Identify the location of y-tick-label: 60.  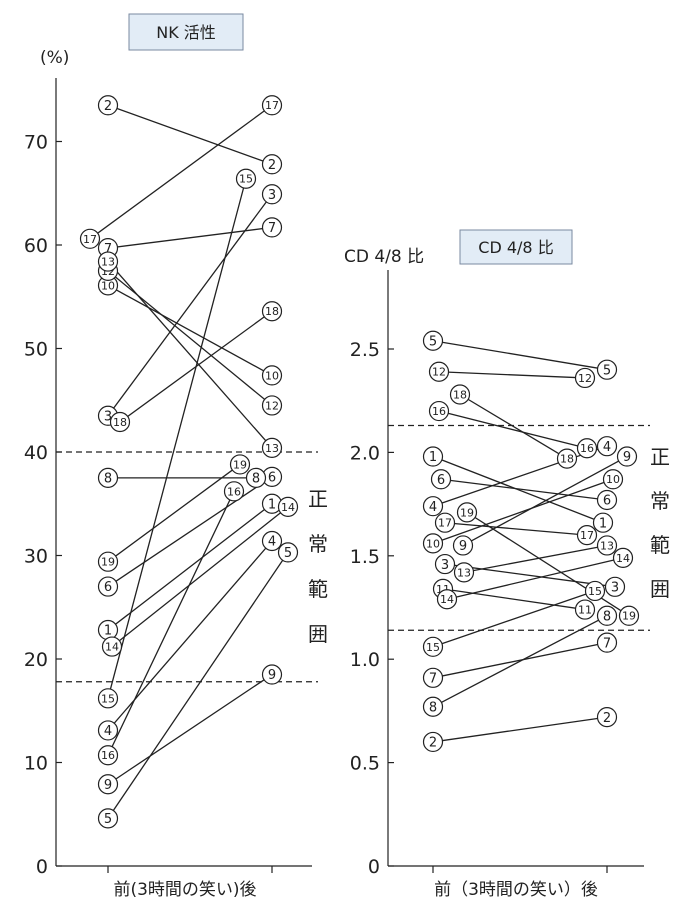
(36, 246).